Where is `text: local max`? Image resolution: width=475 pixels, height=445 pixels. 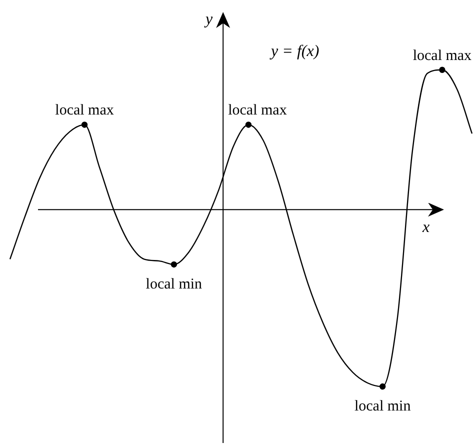 text: local max is located at coordinates (442, 56).